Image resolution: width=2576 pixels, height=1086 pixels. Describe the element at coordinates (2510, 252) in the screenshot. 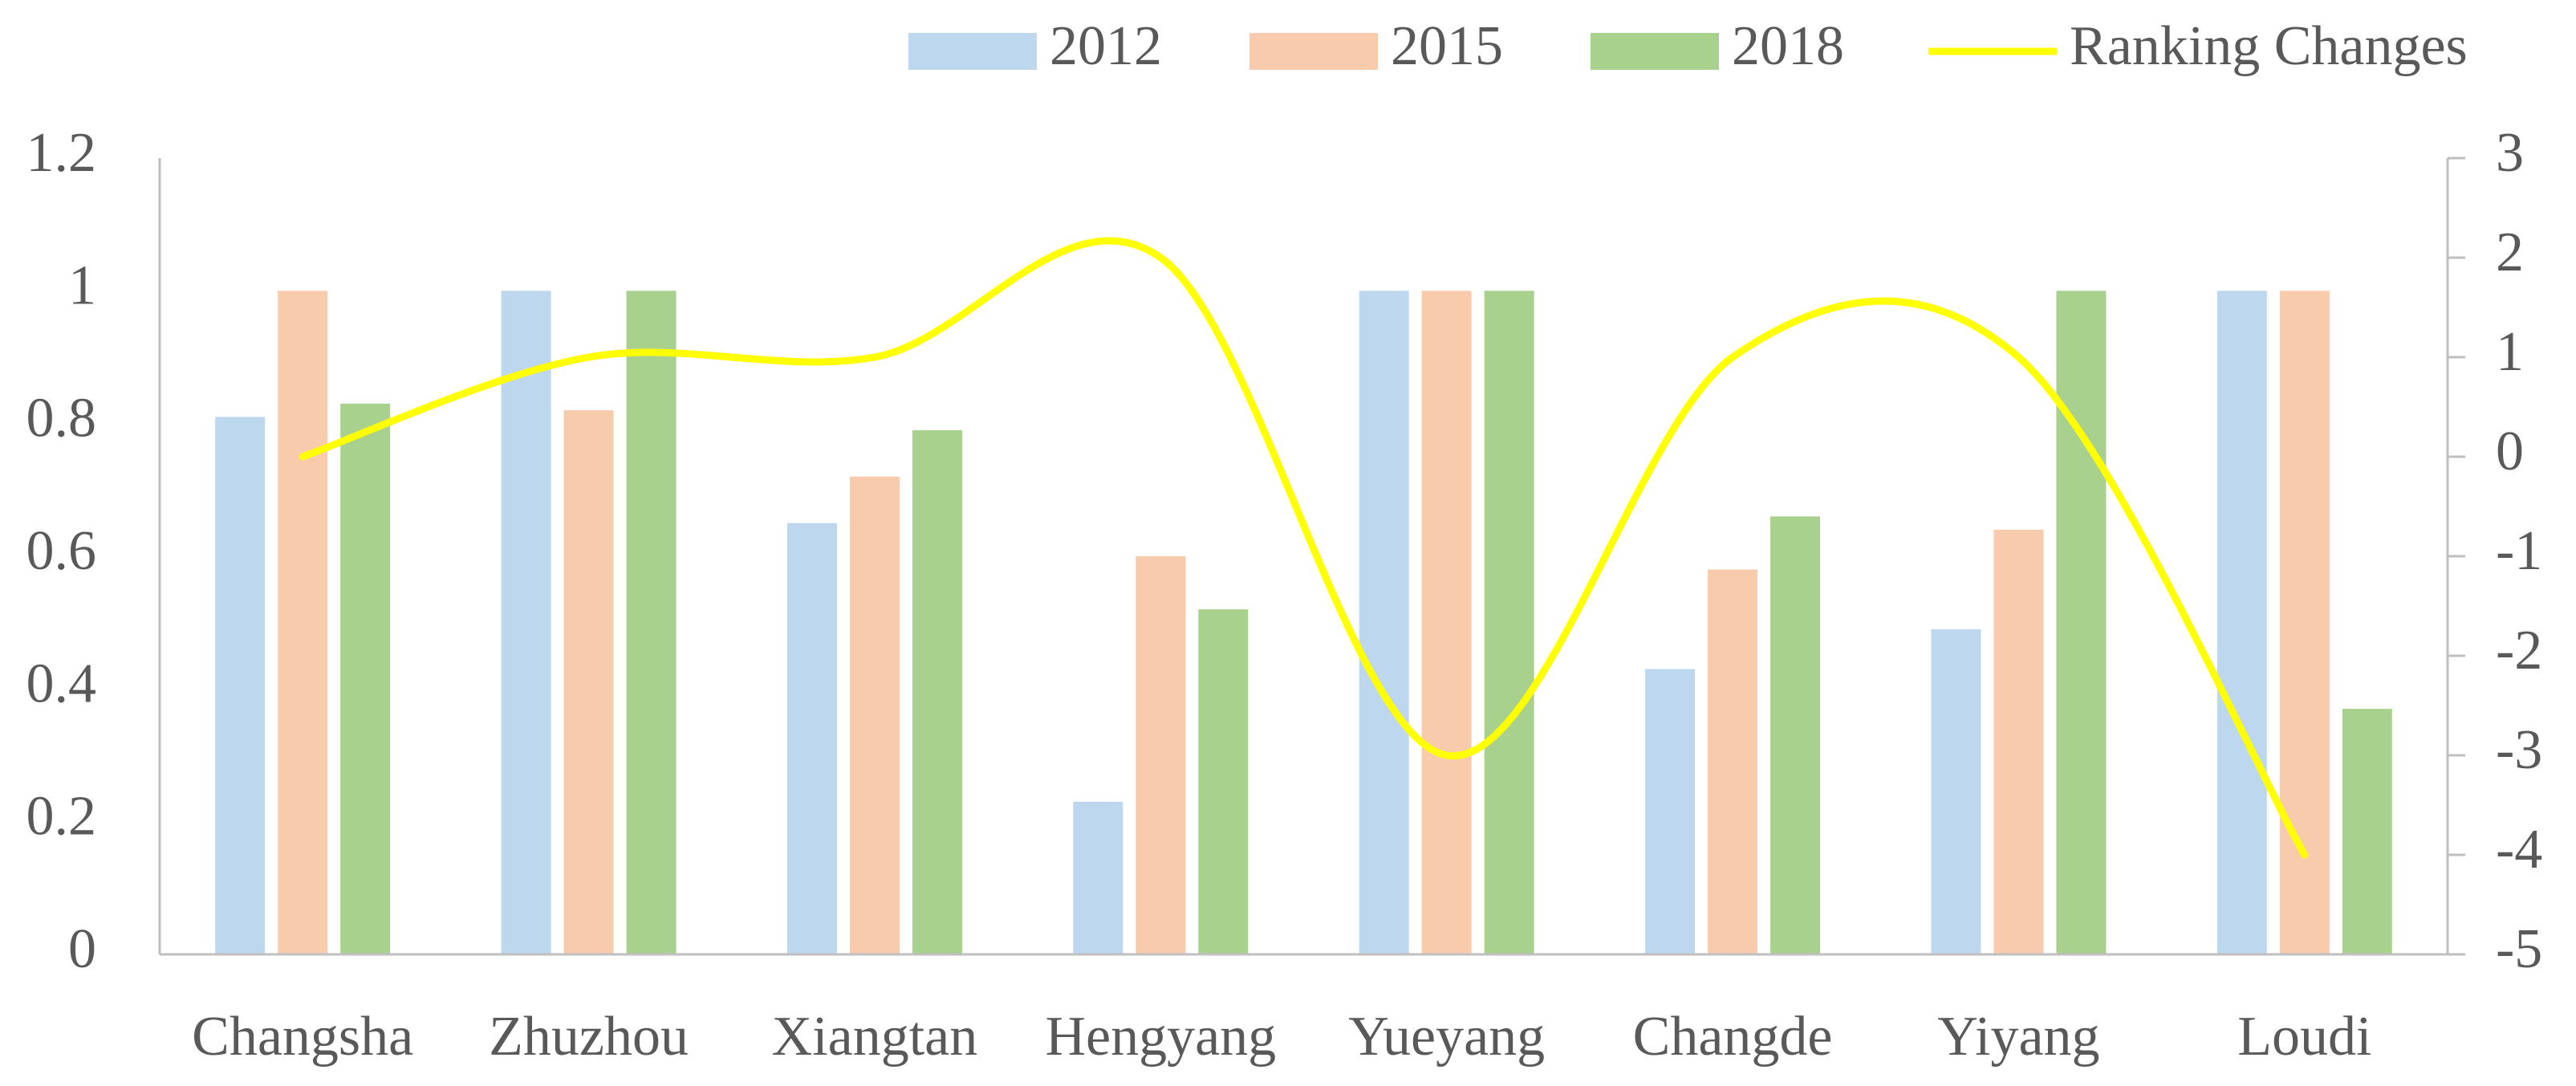

I see `y2-tick-label: 2` at that location.